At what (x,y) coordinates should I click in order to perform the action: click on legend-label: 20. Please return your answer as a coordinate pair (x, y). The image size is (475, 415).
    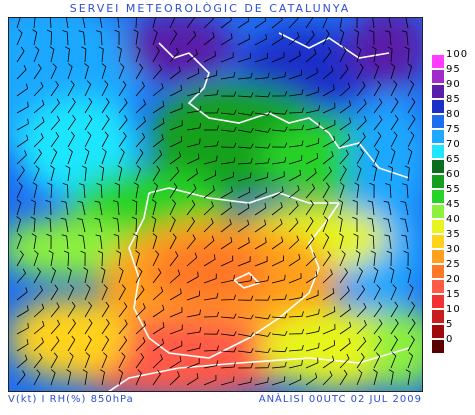
    Looking at the image, I should click on (453, 279).